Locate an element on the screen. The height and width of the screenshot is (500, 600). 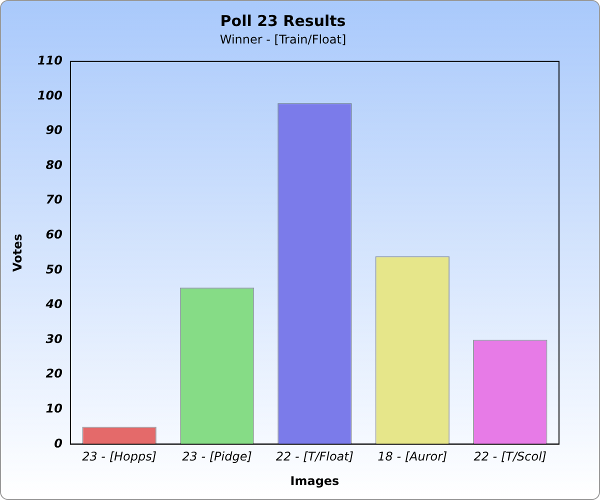
x-axis-title: Images is located at coordinates (315, 481).